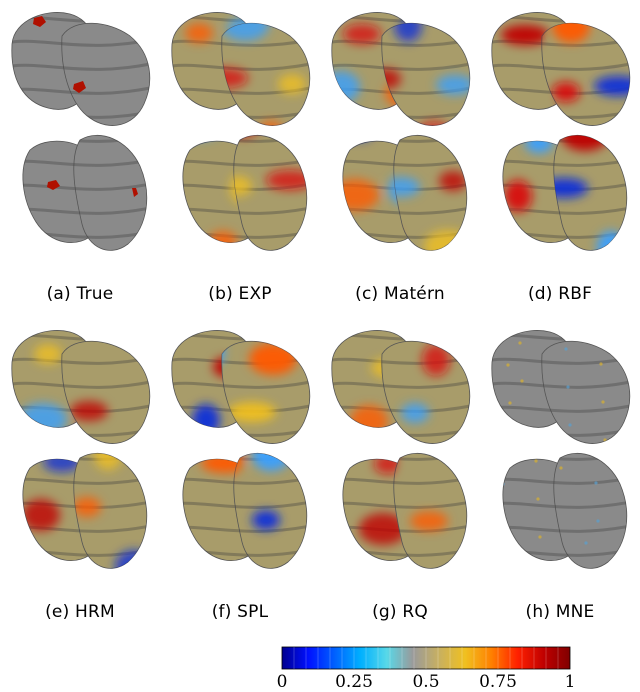 The width and height of the screenshot is (640, 692). I want to click on caption-d: (d) RBF, so click(560, 294).